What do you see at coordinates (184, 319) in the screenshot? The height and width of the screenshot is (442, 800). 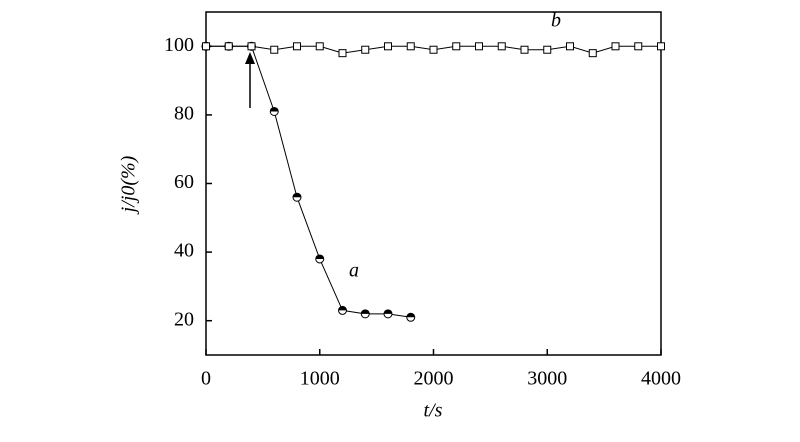 I see `y-tick-label: 20` at bounding box center [184, 319].